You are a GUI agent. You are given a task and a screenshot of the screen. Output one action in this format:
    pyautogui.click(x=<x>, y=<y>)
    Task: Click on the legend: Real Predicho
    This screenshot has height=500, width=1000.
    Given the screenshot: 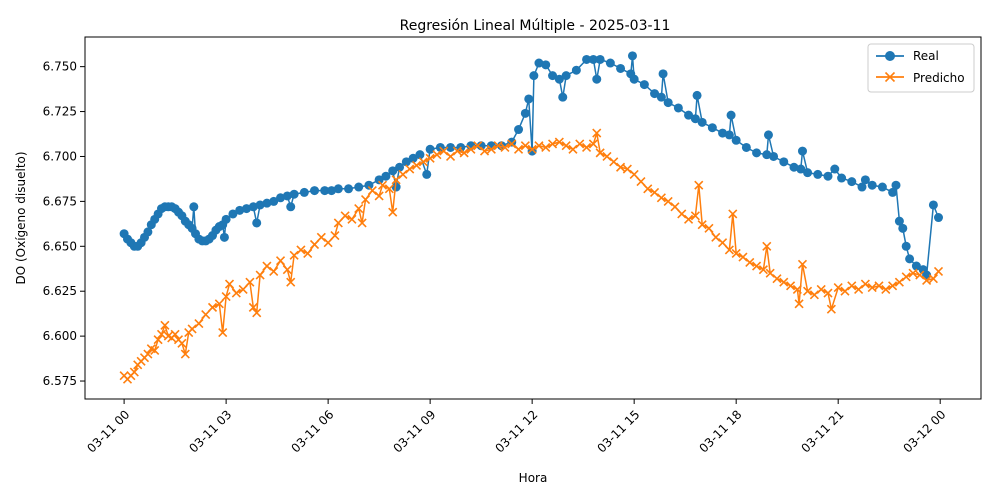 What is the action you would take?
    pyautogui.click(x=921, y=68)
    